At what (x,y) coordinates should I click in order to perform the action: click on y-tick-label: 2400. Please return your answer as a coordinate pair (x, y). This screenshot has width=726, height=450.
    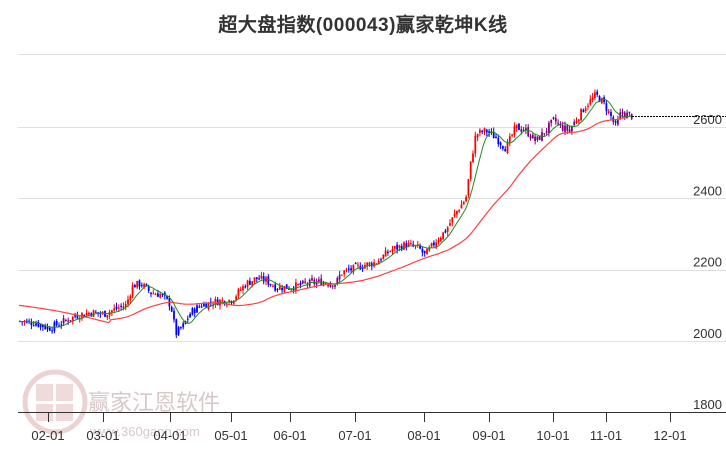
    Looking at the image, I should click on (707, 190).